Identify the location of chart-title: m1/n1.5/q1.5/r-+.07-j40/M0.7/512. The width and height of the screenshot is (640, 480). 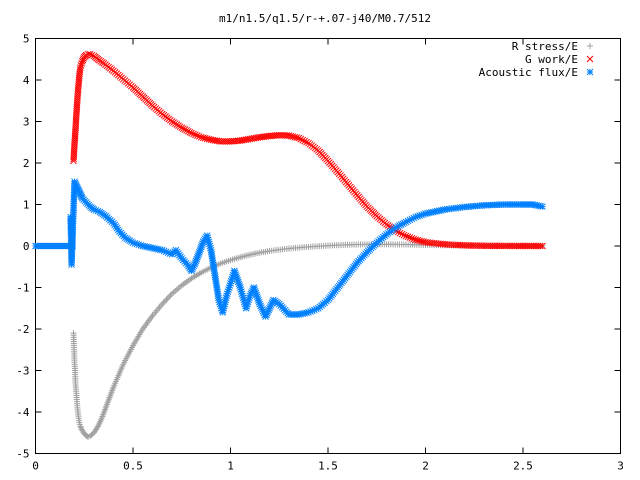
(325, 18).